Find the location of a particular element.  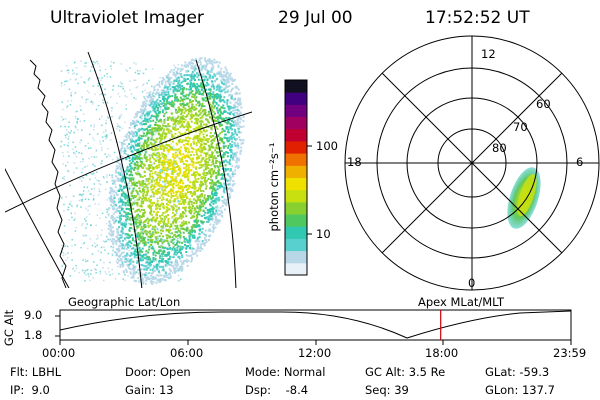

ip-value: IP: 9.0 is located at coordinates (30, 390).